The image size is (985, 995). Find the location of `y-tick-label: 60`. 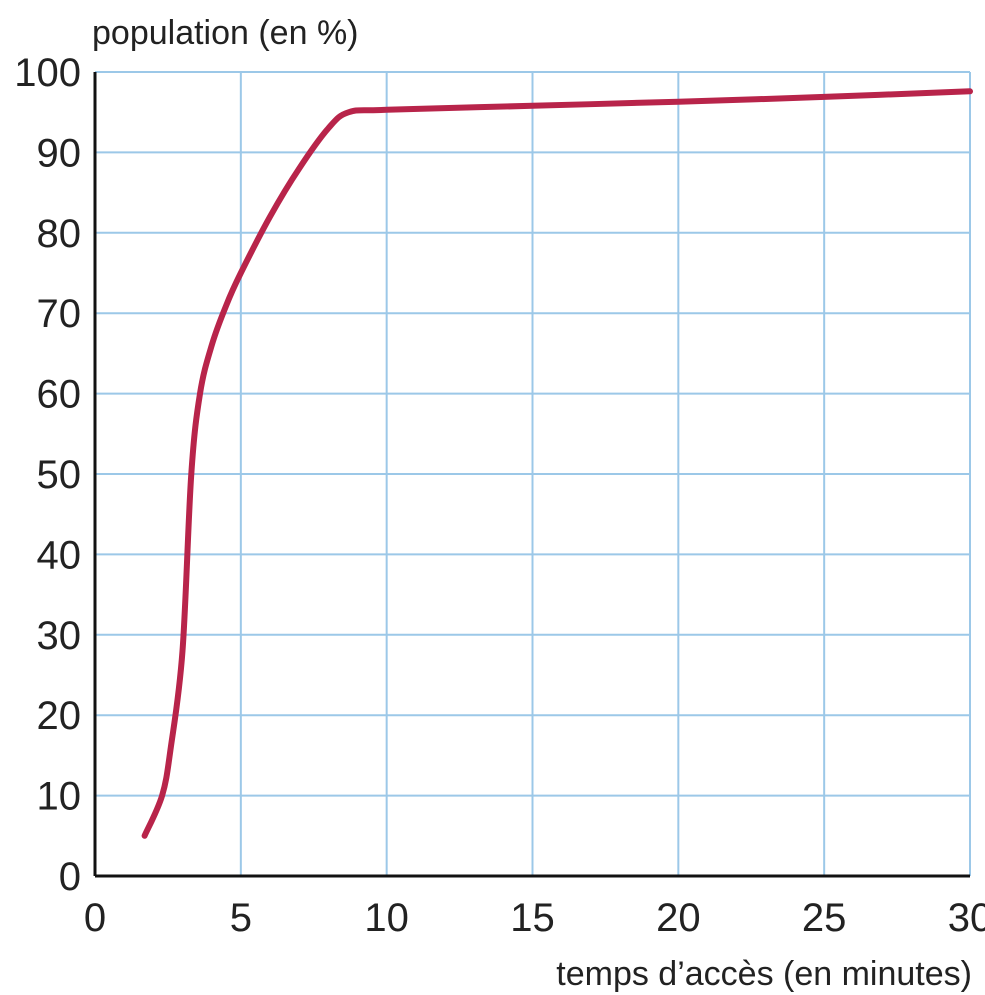

y-tick-label: 60 is located at coordinates (59, 395).